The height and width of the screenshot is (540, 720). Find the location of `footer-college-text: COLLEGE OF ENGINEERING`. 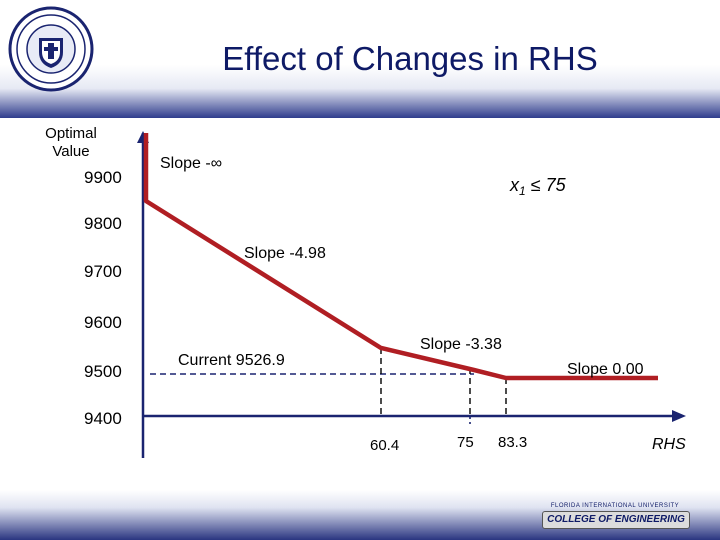

footer-college-text: COLLEGE OF ENGINEERING is located at coordinates (616, 520).